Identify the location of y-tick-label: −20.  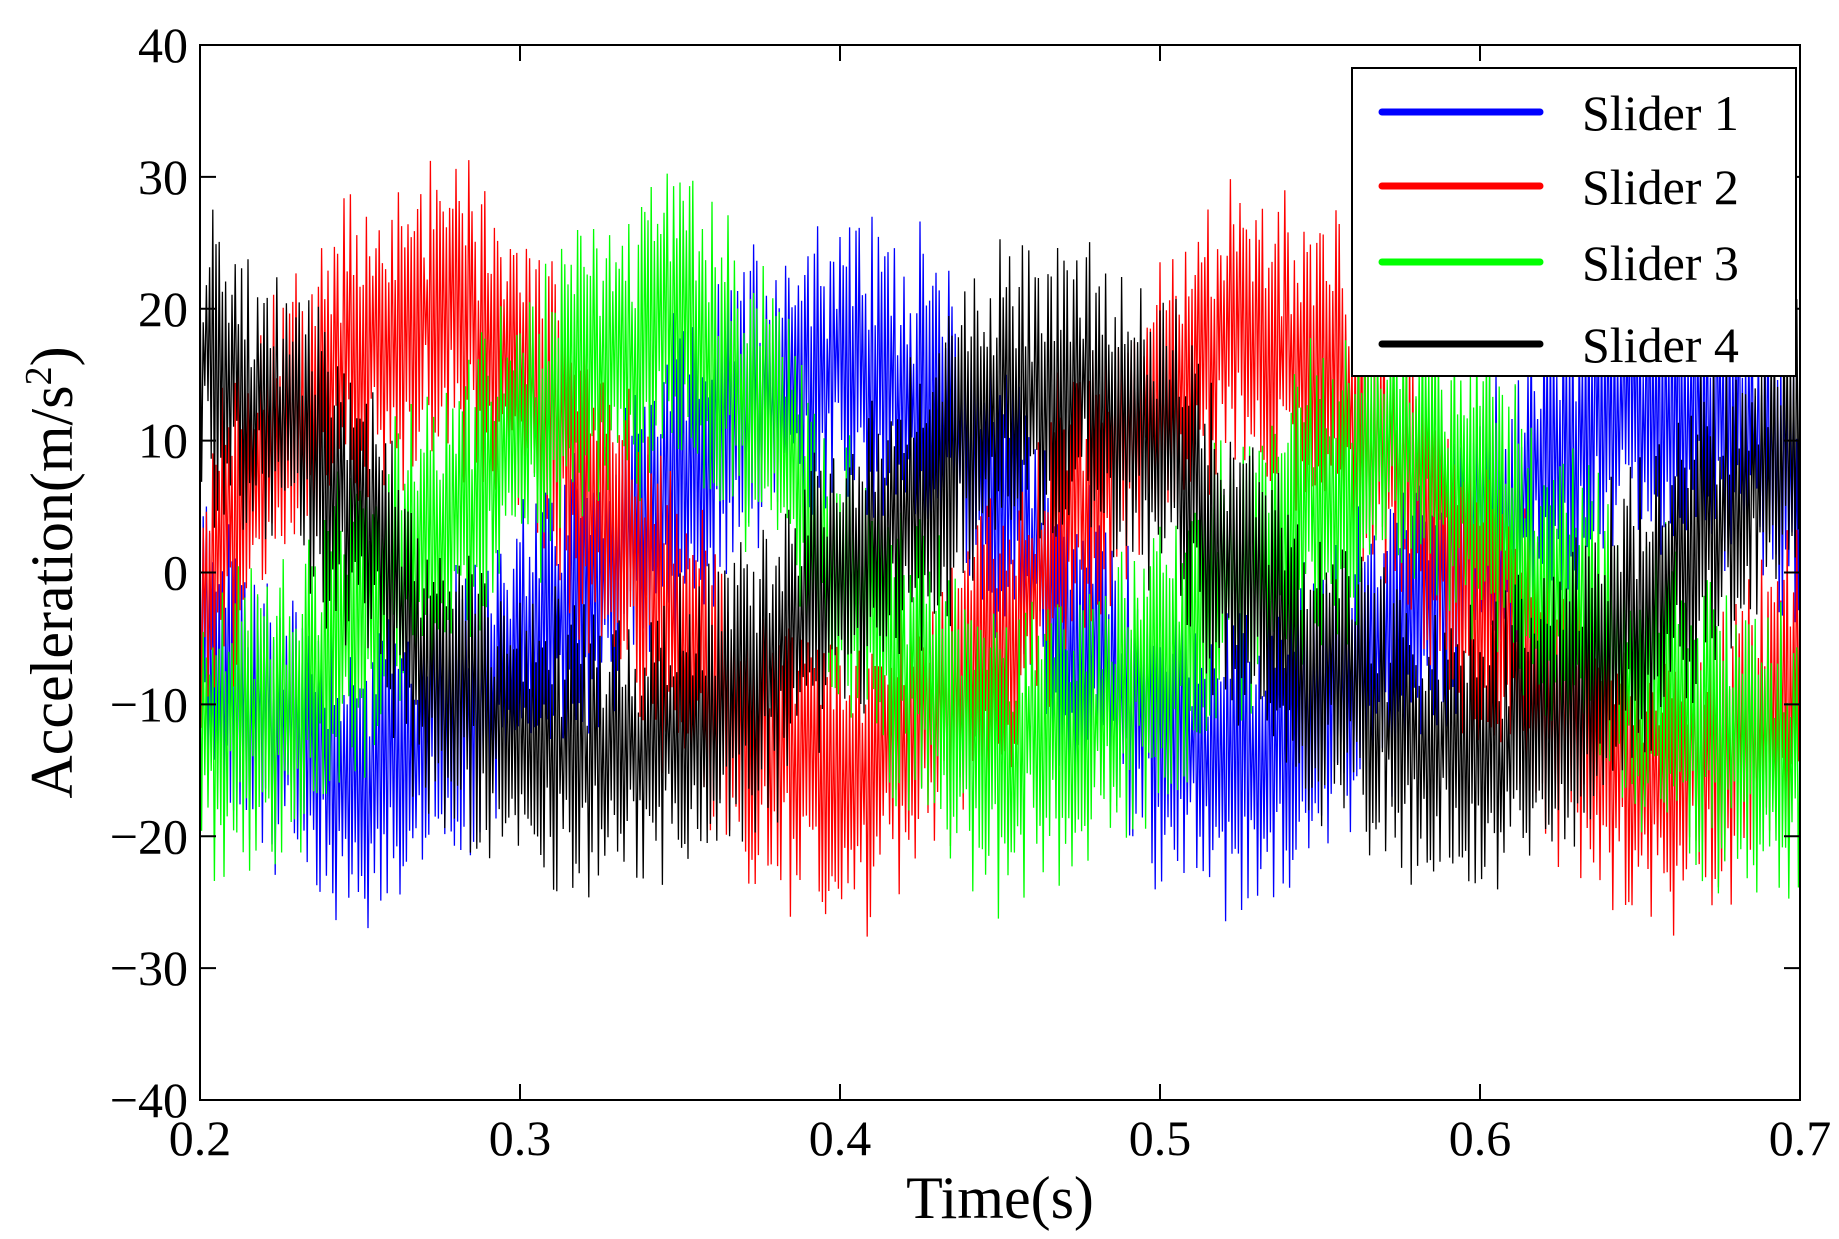
(149, 836).